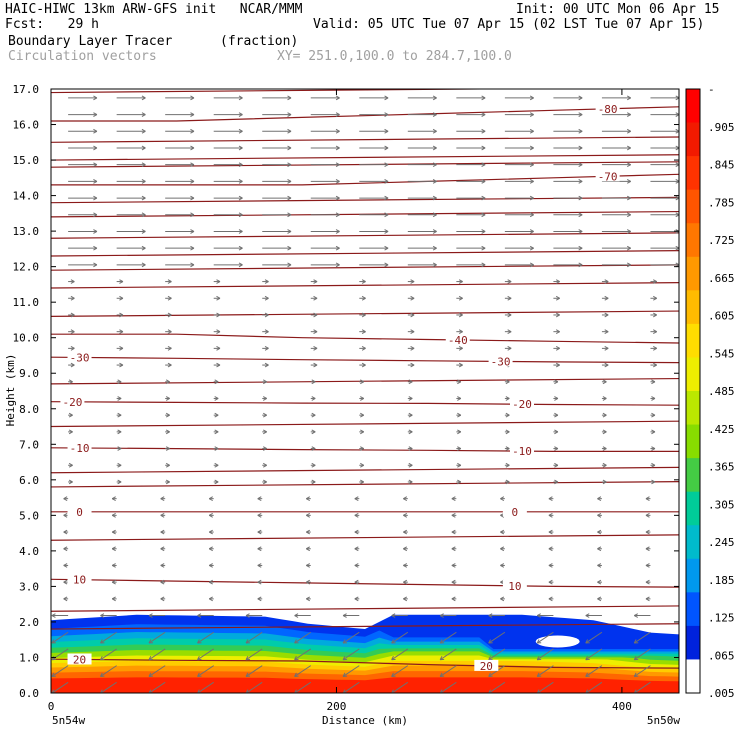 This screenshot has width=740, height=740. I want to click on y-tick-label: 17.0, so click(26, 89).